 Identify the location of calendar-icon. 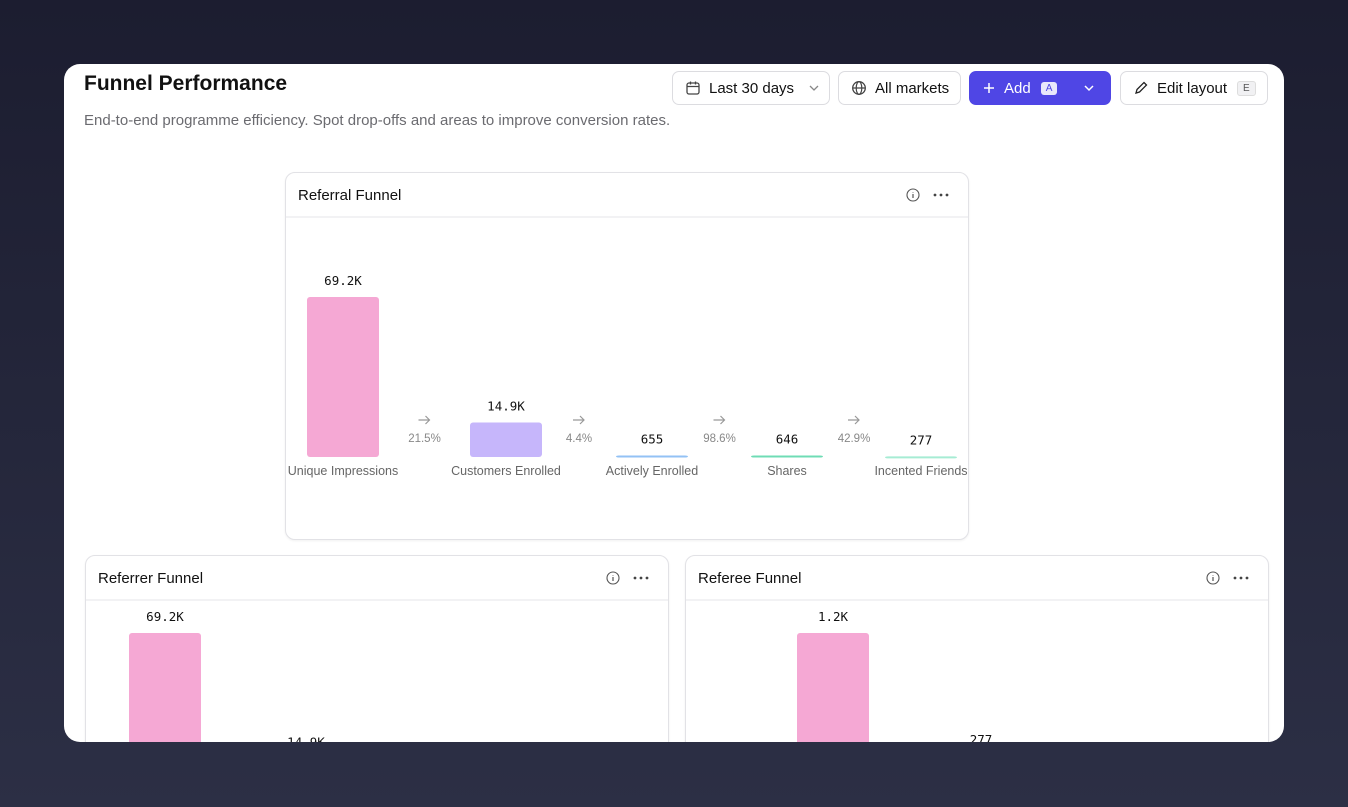
(693, 88).